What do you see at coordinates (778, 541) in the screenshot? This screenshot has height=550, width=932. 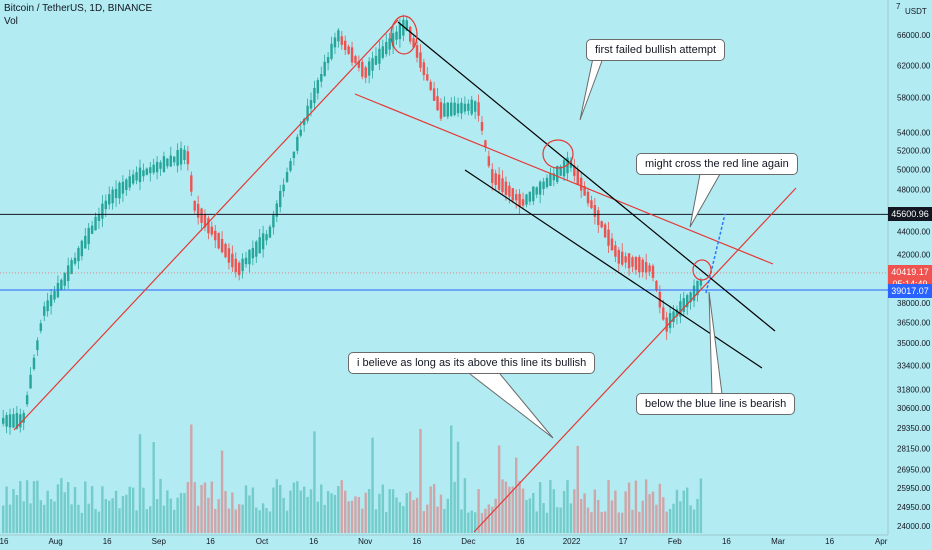 I see `x-tick-label-15: Mar` at bounding box center [778, 541].